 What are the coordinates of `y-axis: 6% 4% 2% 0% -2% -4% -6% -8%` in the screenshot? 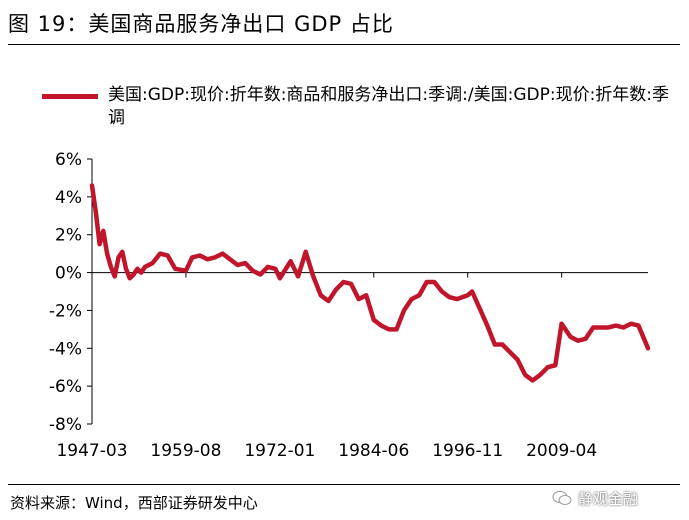 It's located at (71, 292).